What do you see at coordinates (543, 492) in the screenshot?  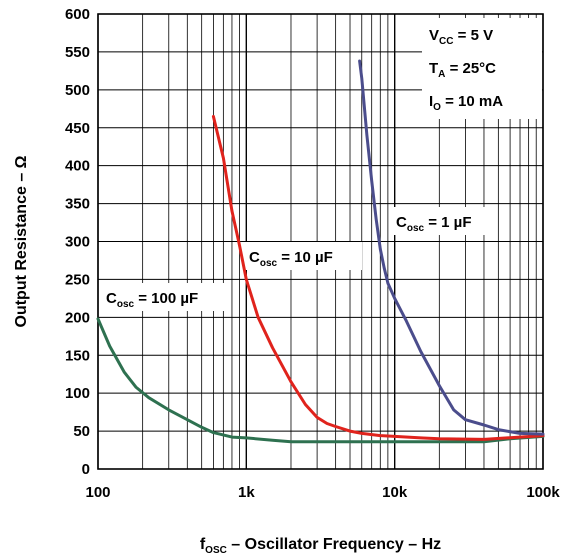 I see `x-tick-label: 100k` at bounding box center [543, 492].